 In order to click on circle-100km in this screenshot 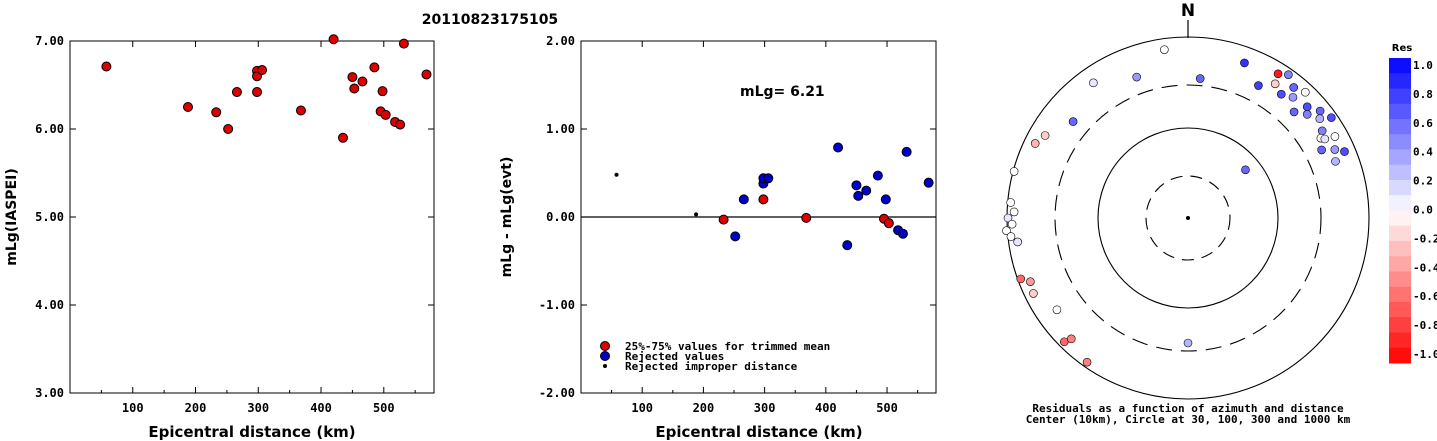, I will do `click(1188, 218)`.